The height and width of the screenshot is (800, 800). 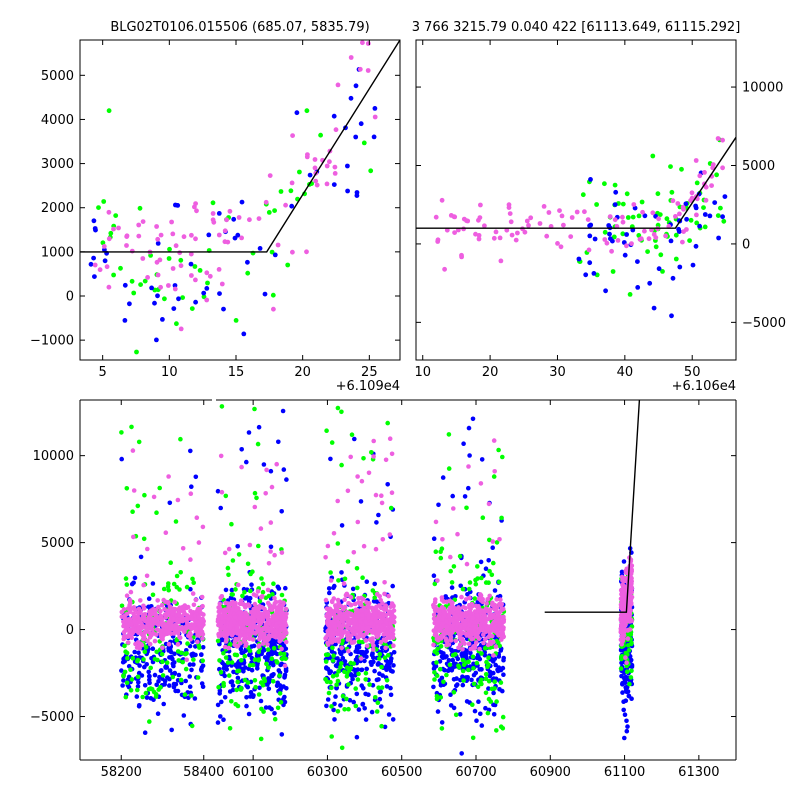 What do you see at coordinates (121, 772) in the screenshot?
I see `bottom-xtick-label: 58200` at bounding box center [121, 772].